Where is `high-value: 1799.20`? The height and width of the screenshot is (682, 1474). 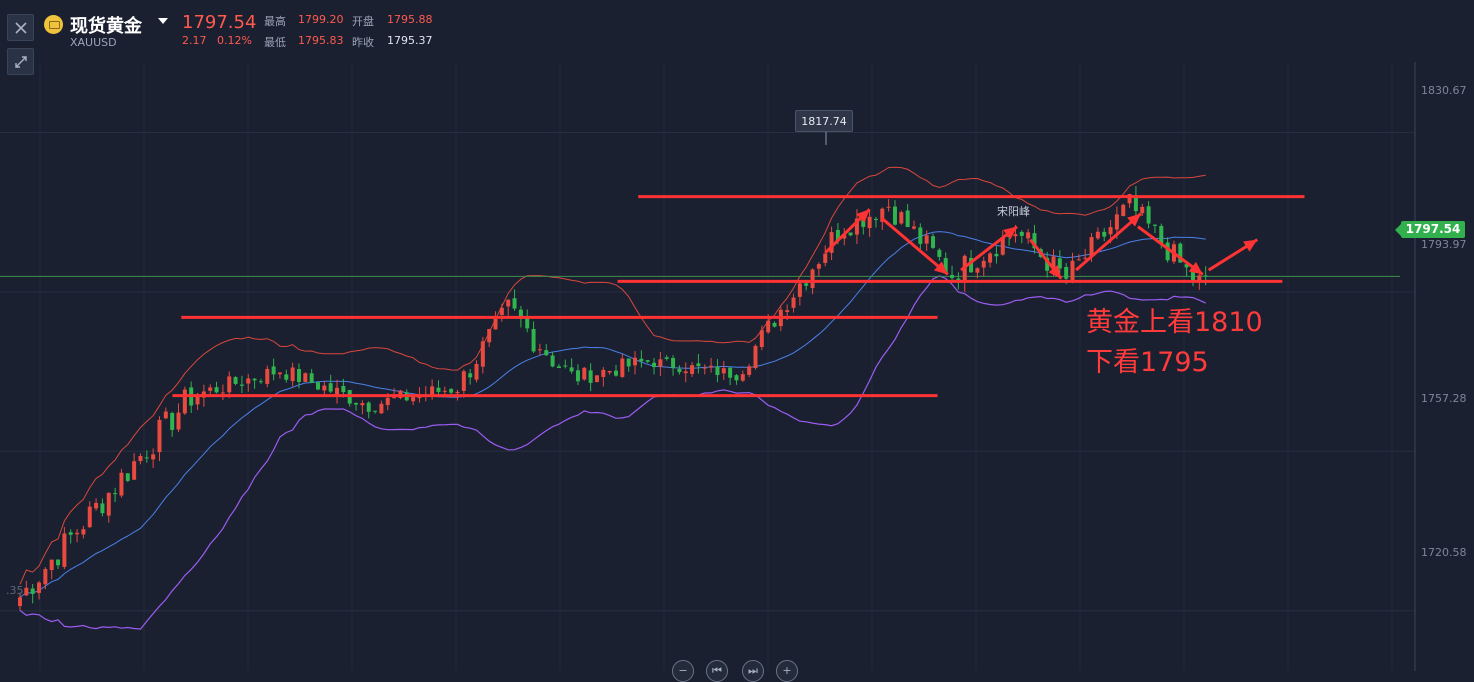 high-value: 1799.20 is located at coordinates (321, 19).